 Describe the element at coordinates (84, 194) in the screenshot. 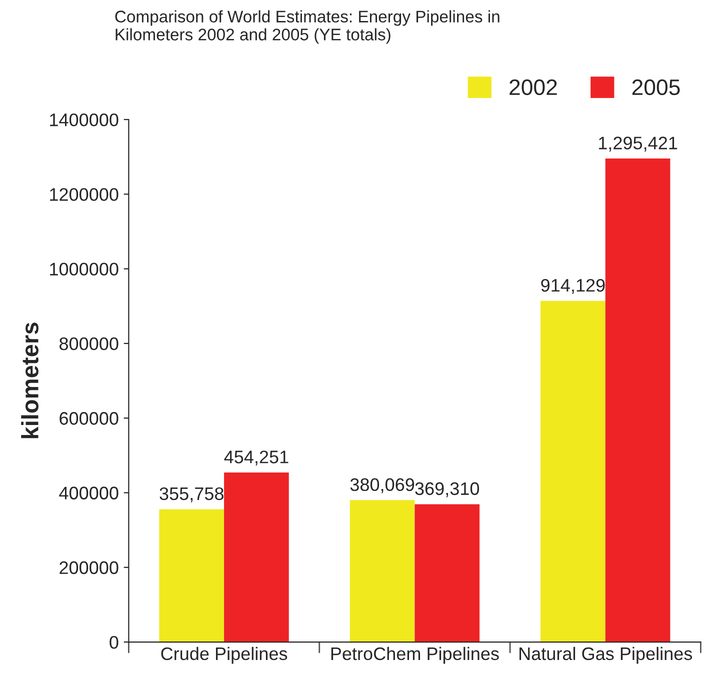

I see `y-tick-label: 1200000` at that location.